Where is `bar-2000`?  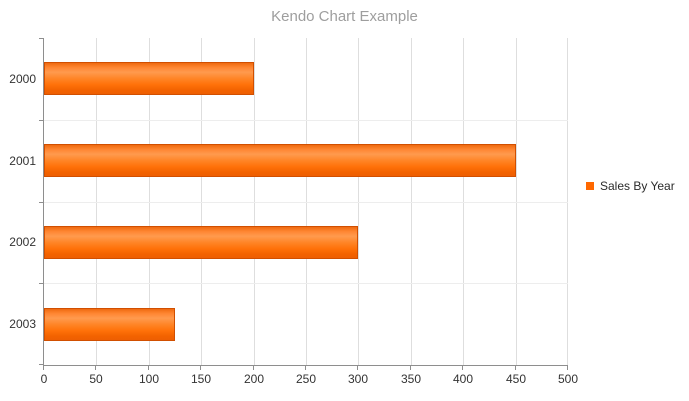 bar-2000 is located at coordinates (149, 78).